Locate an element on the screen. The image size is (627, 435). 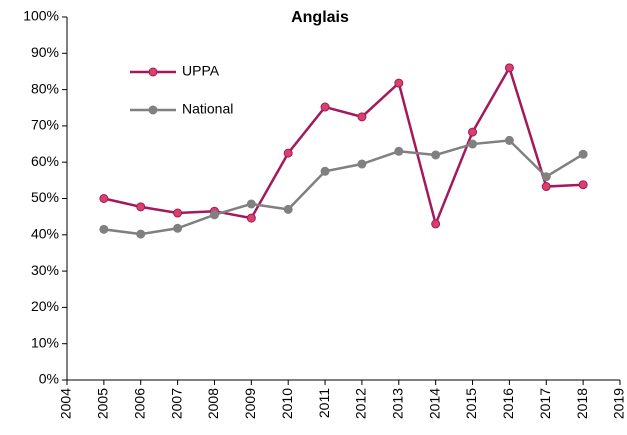
legend-label: UPPA is located at coordinates (201, 71).